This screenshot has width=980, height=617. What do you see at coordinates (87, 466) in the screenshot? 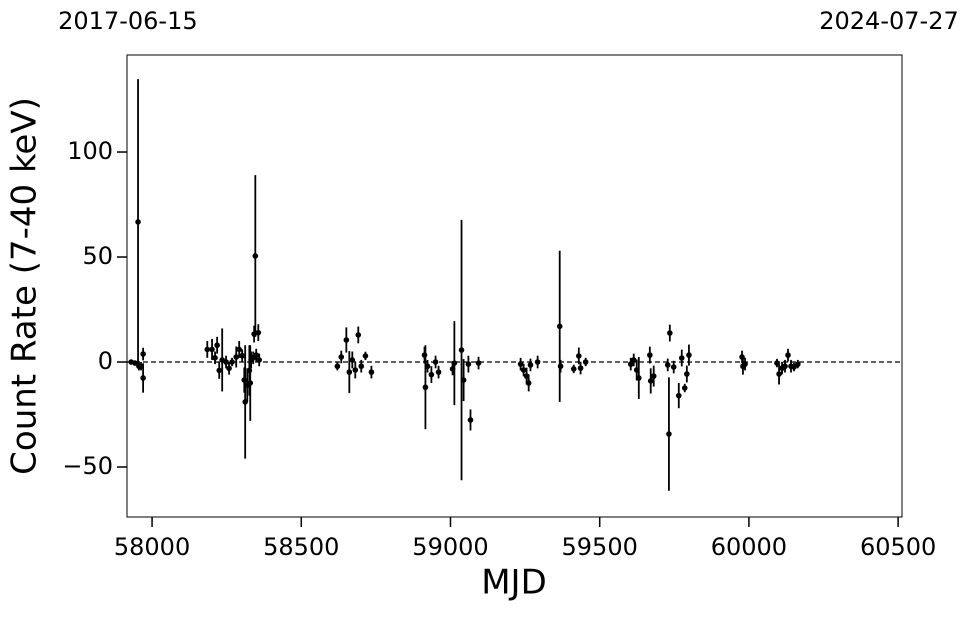
I see `y-tick-label: −50` at bounding box center [87, 466].